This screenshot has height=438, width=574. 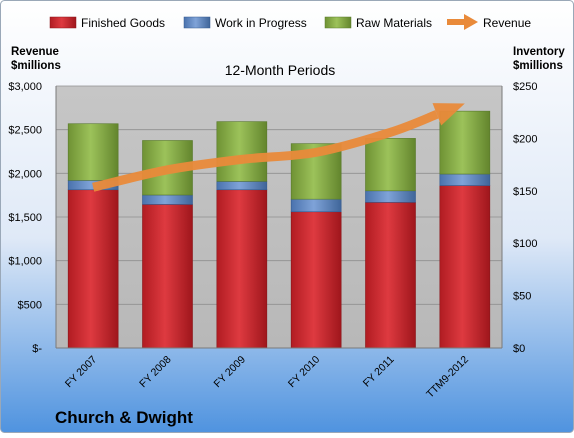 What do you see at coordinates (525, 244) in the screenshot?
I see `right-tick-label: $100` at bounding box center [525, 244].